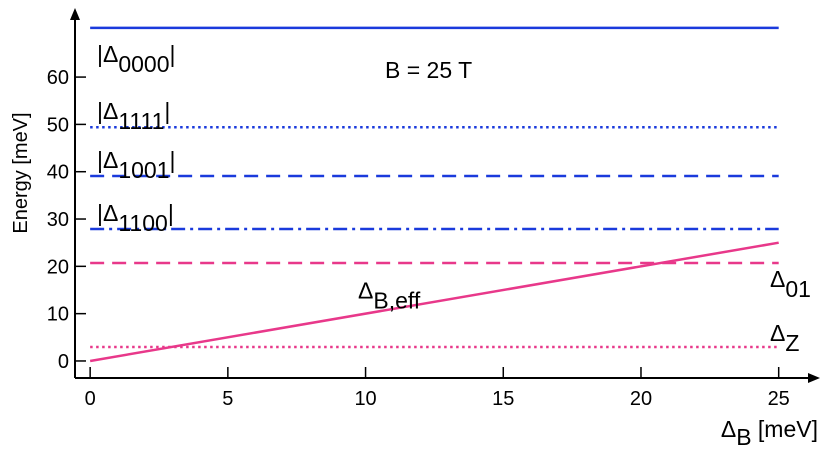  I want to click on series-label: ΔB,eff, so click(389, 295).